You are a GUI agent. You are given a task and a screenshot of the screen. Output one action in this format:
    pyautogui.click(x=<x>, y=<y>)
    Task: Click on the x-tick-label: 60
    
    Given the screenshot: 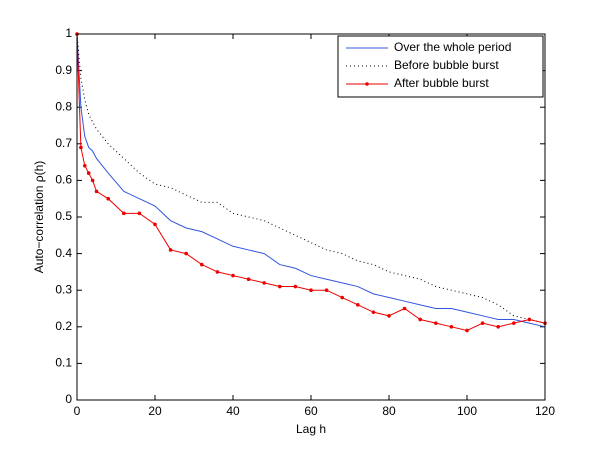 What is the action you would take?
    pyautogui.click(x=311, y=411)
    